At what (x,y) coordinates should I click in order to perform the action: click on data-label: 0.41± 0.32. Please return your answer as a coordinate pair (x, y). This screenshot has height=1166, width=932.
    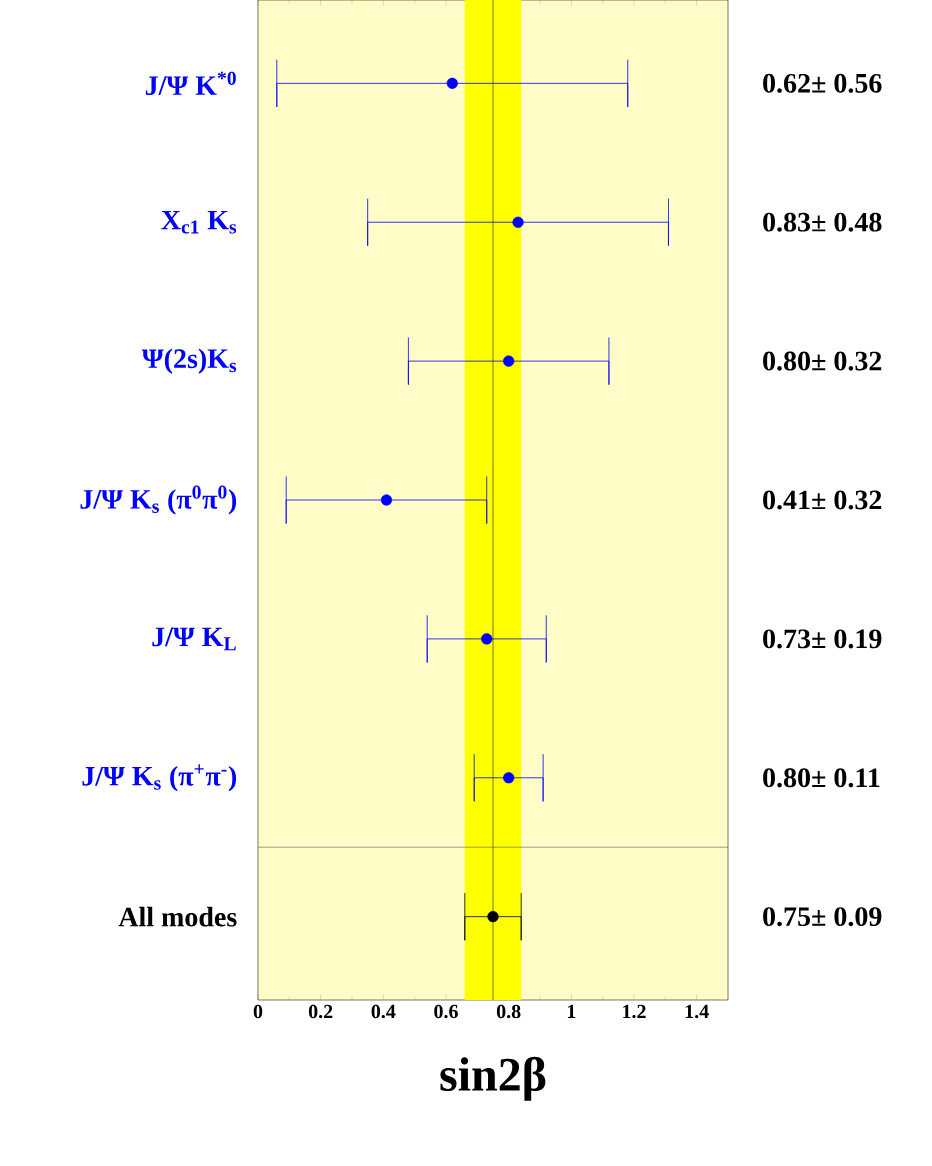
    Looking at the image, I should click on (822, 500).